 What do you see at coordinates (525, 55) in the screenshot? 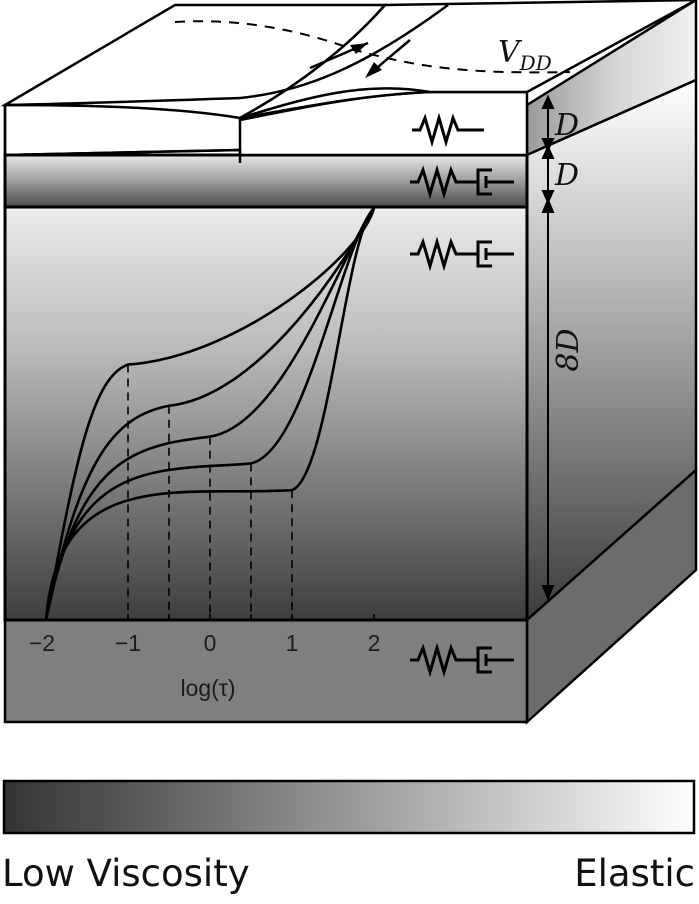
I see `fault-velocity-label: VDD` at bounding box center [525, 55].